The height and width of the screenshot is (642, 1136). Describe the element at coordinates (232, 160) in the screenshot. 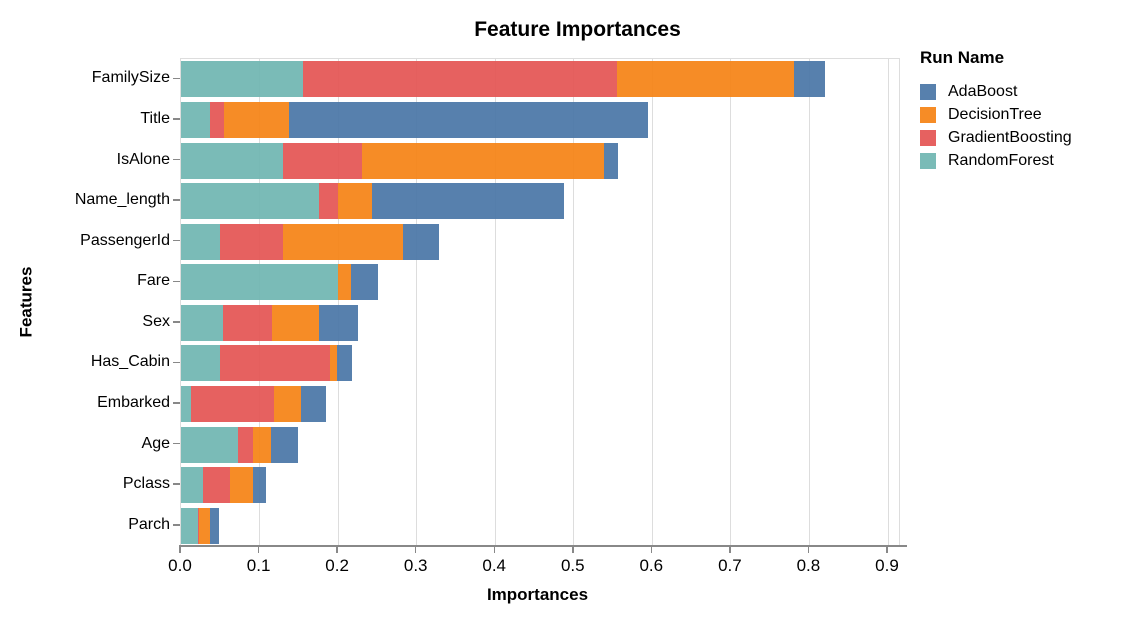

I see `bar-segment-randomforest-isalone` at that location.